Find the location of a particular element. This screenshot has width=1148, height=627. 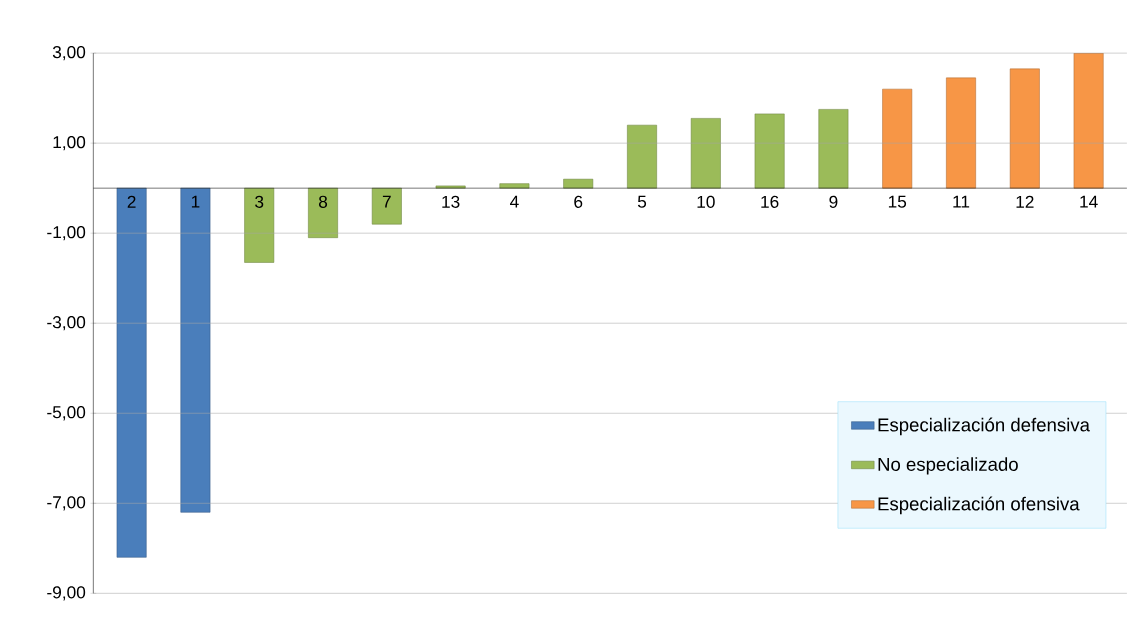

y-tick-label: -9,00 is located at coordinates (66, 593).